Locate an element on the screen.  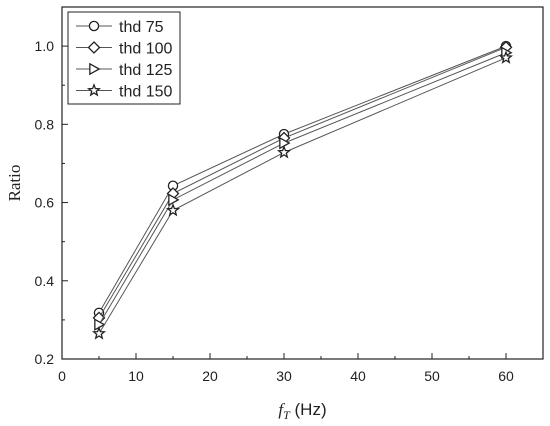
legend: thd 75 thd 100 thd 125 thd 150 is located at coordinates (124, 58).